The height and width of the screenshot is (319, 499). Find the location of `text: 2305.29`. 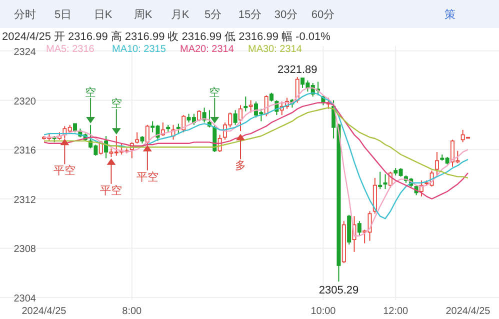

text: 2305.29 is located at coordinates (338, 290).